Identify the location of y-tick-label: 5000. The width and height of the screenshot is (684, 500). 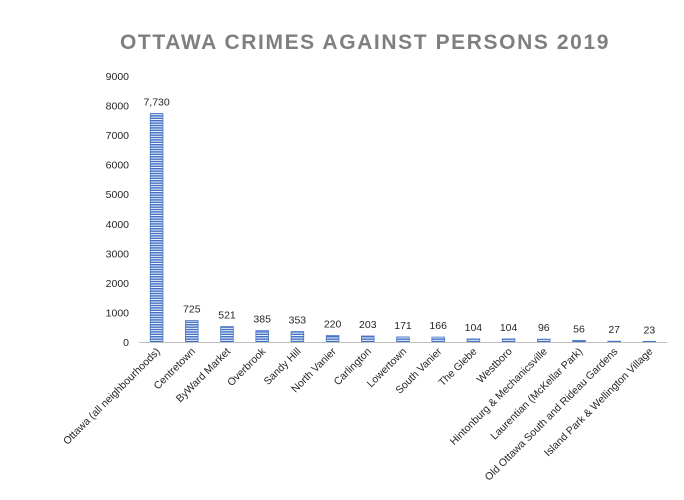
(118, 195).